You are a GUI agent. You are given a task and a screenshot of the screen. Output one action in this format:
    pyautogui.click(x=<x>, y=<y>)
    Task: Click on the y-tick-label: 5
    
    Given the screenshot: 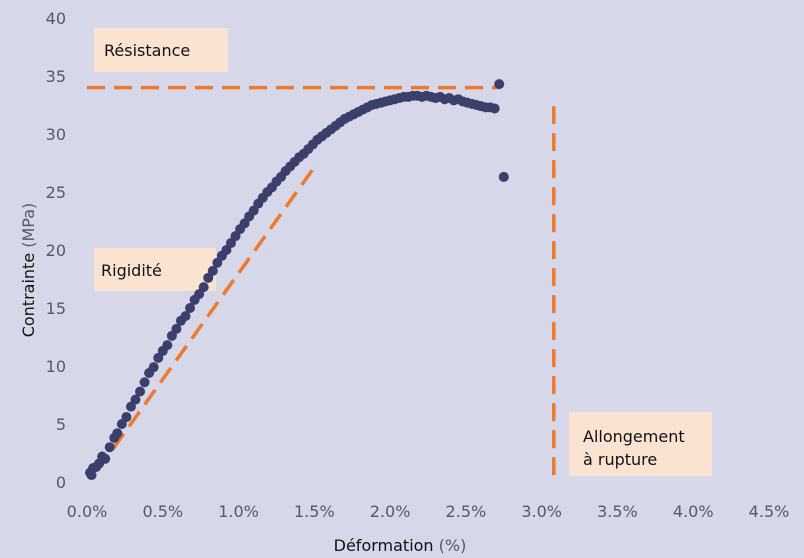 What is the action you would take?
    pyautogui.click(x=61, y=424)
    